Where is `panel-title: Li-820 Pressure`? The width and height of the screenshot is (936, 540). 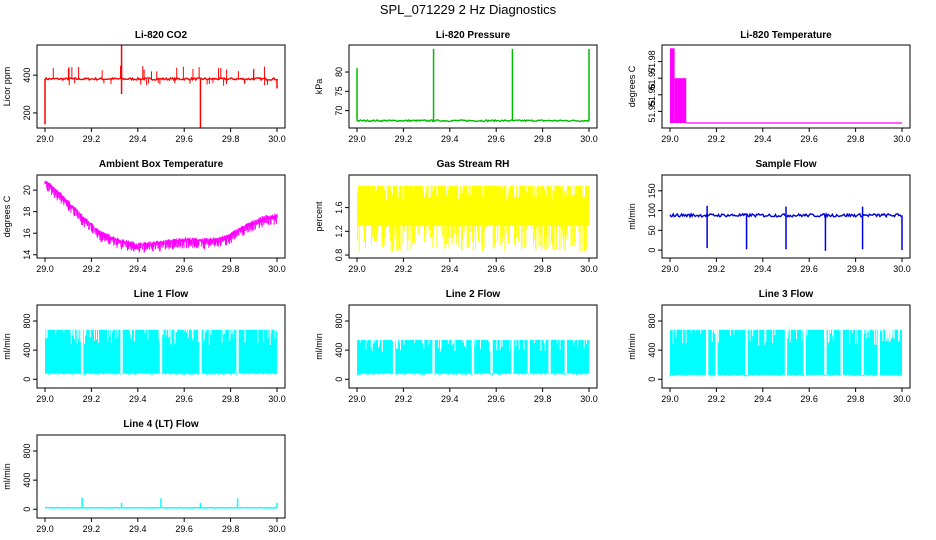 panel-title: Li-820 Pressure is located at coordinates (473, 35).